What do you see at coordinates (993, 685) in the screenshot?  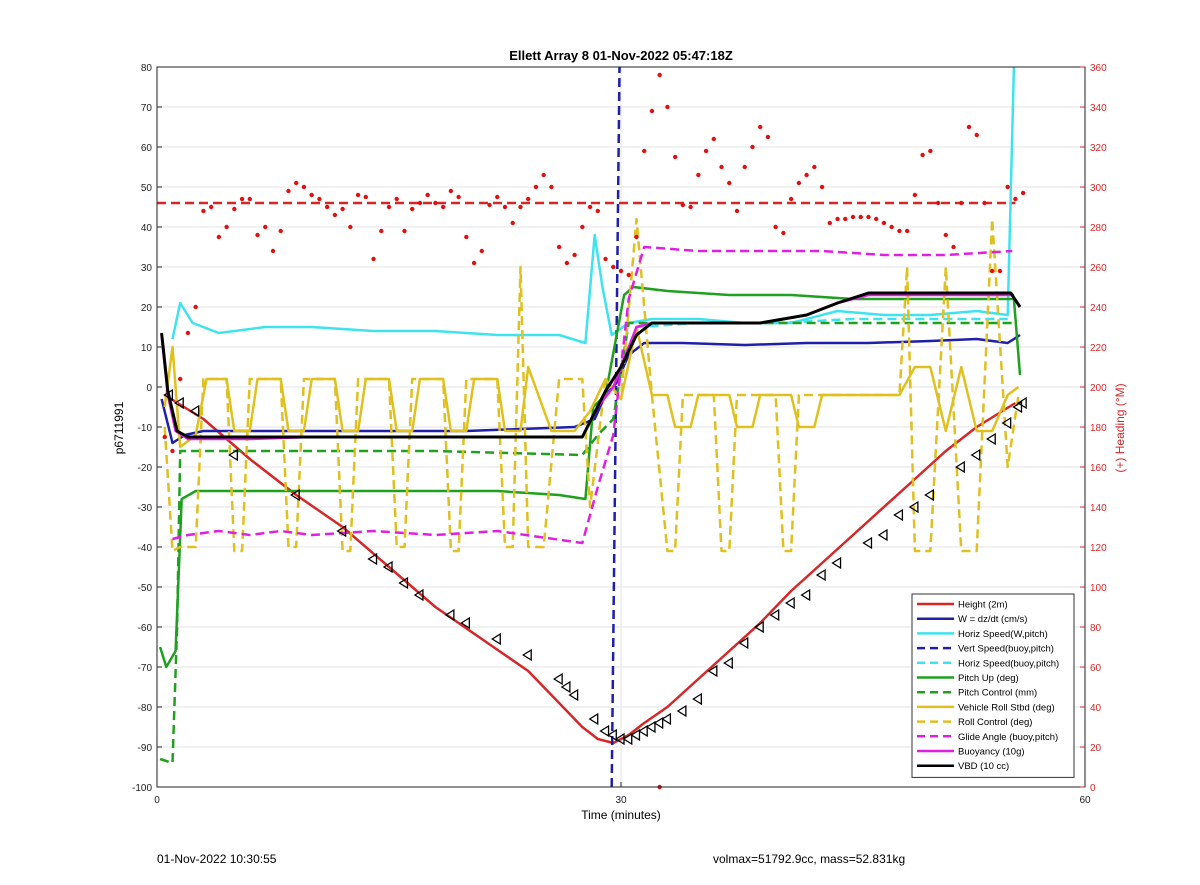 I see `legend-box` at bounding box center [993, 685].